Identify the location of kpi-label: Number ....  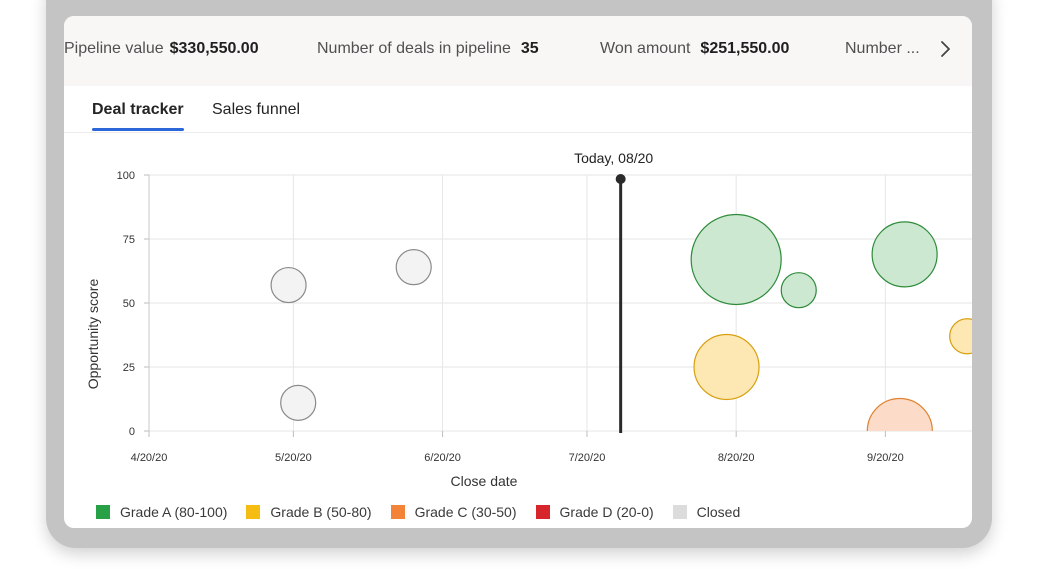
(882, 48).